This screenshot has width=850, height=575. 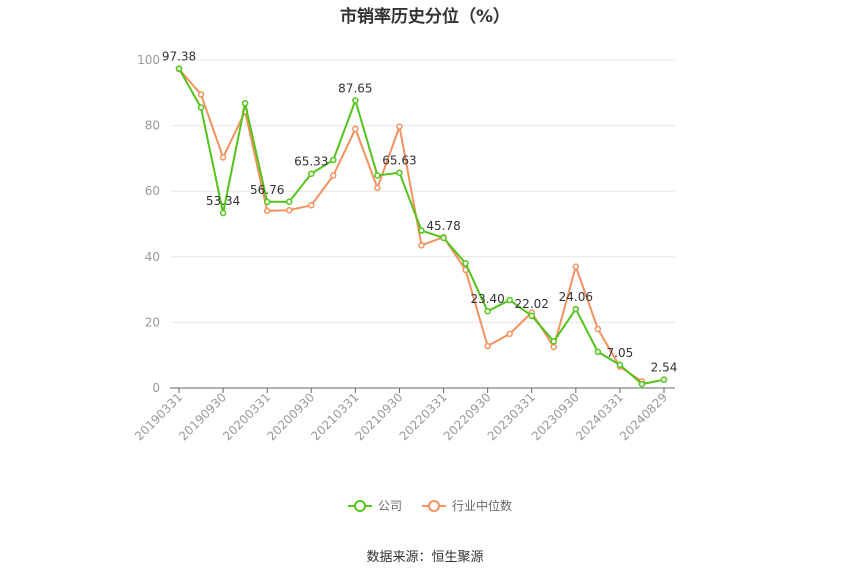 I want to click on data-label: 65.63, so click(x=399, y=161).